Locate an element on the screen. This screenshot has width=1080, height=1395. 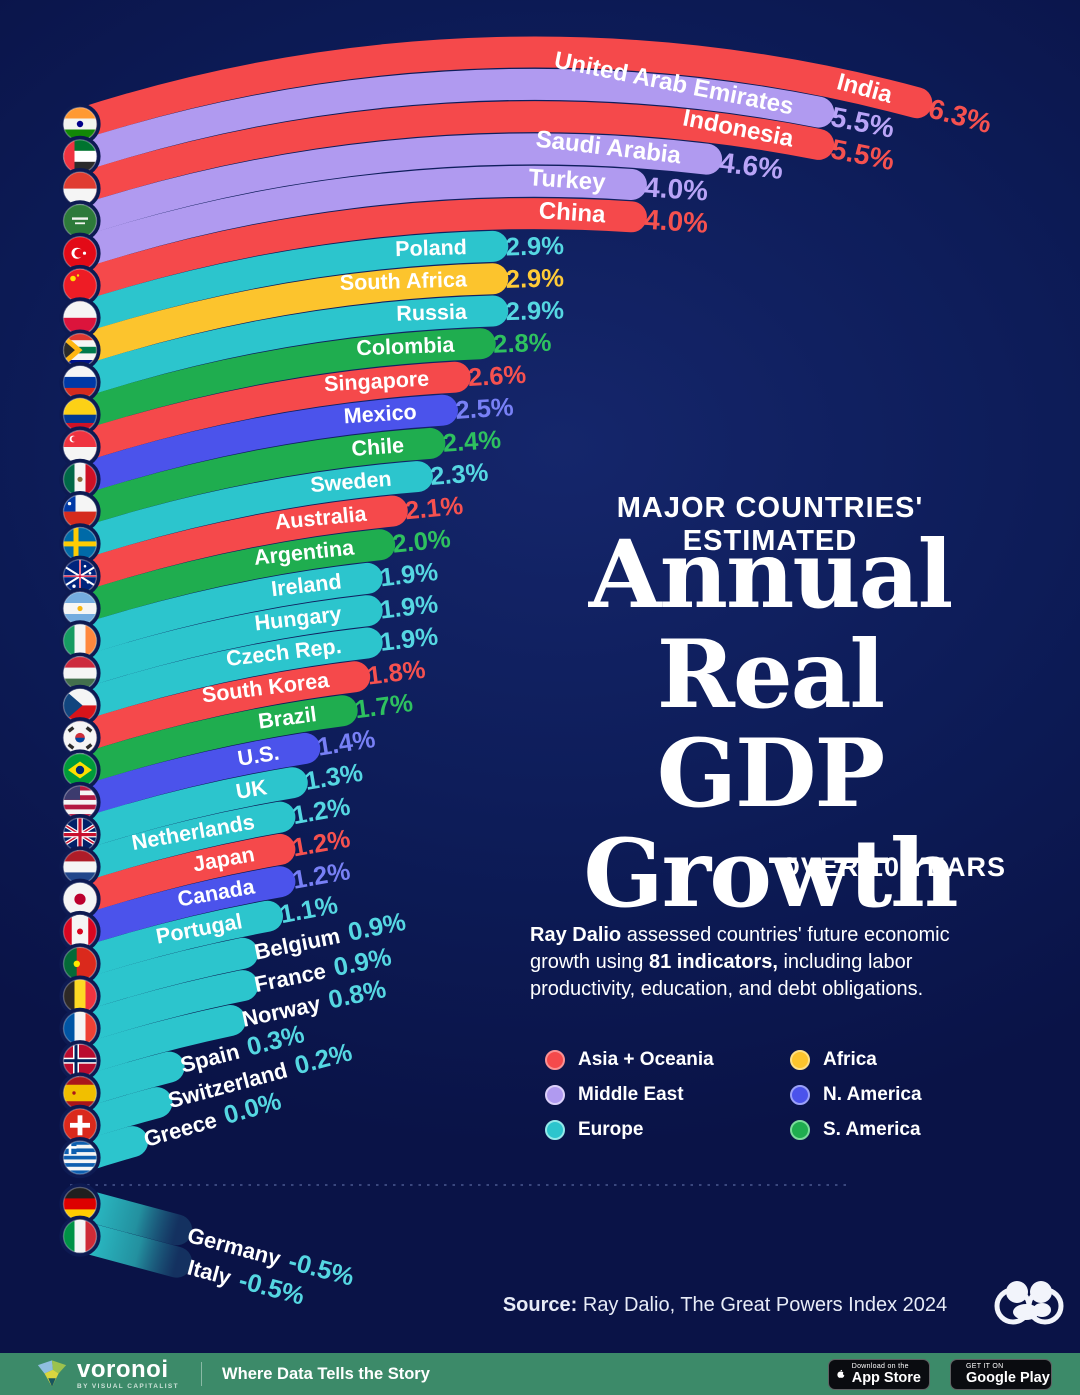
source-label: Source: is located at coordinates (540, 1305).